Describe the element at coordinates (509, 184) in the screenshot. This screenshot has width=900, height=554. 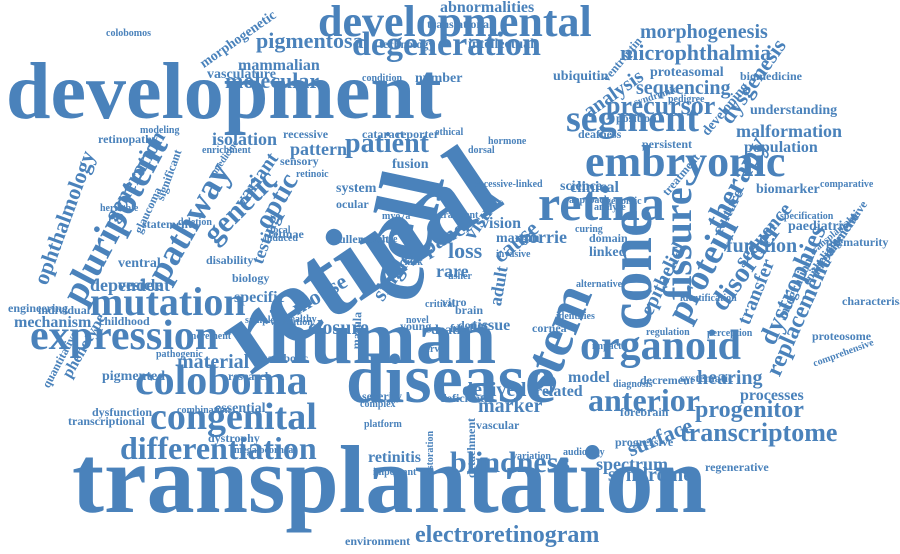
I see `cloud-word: recessive-linked` at that location.